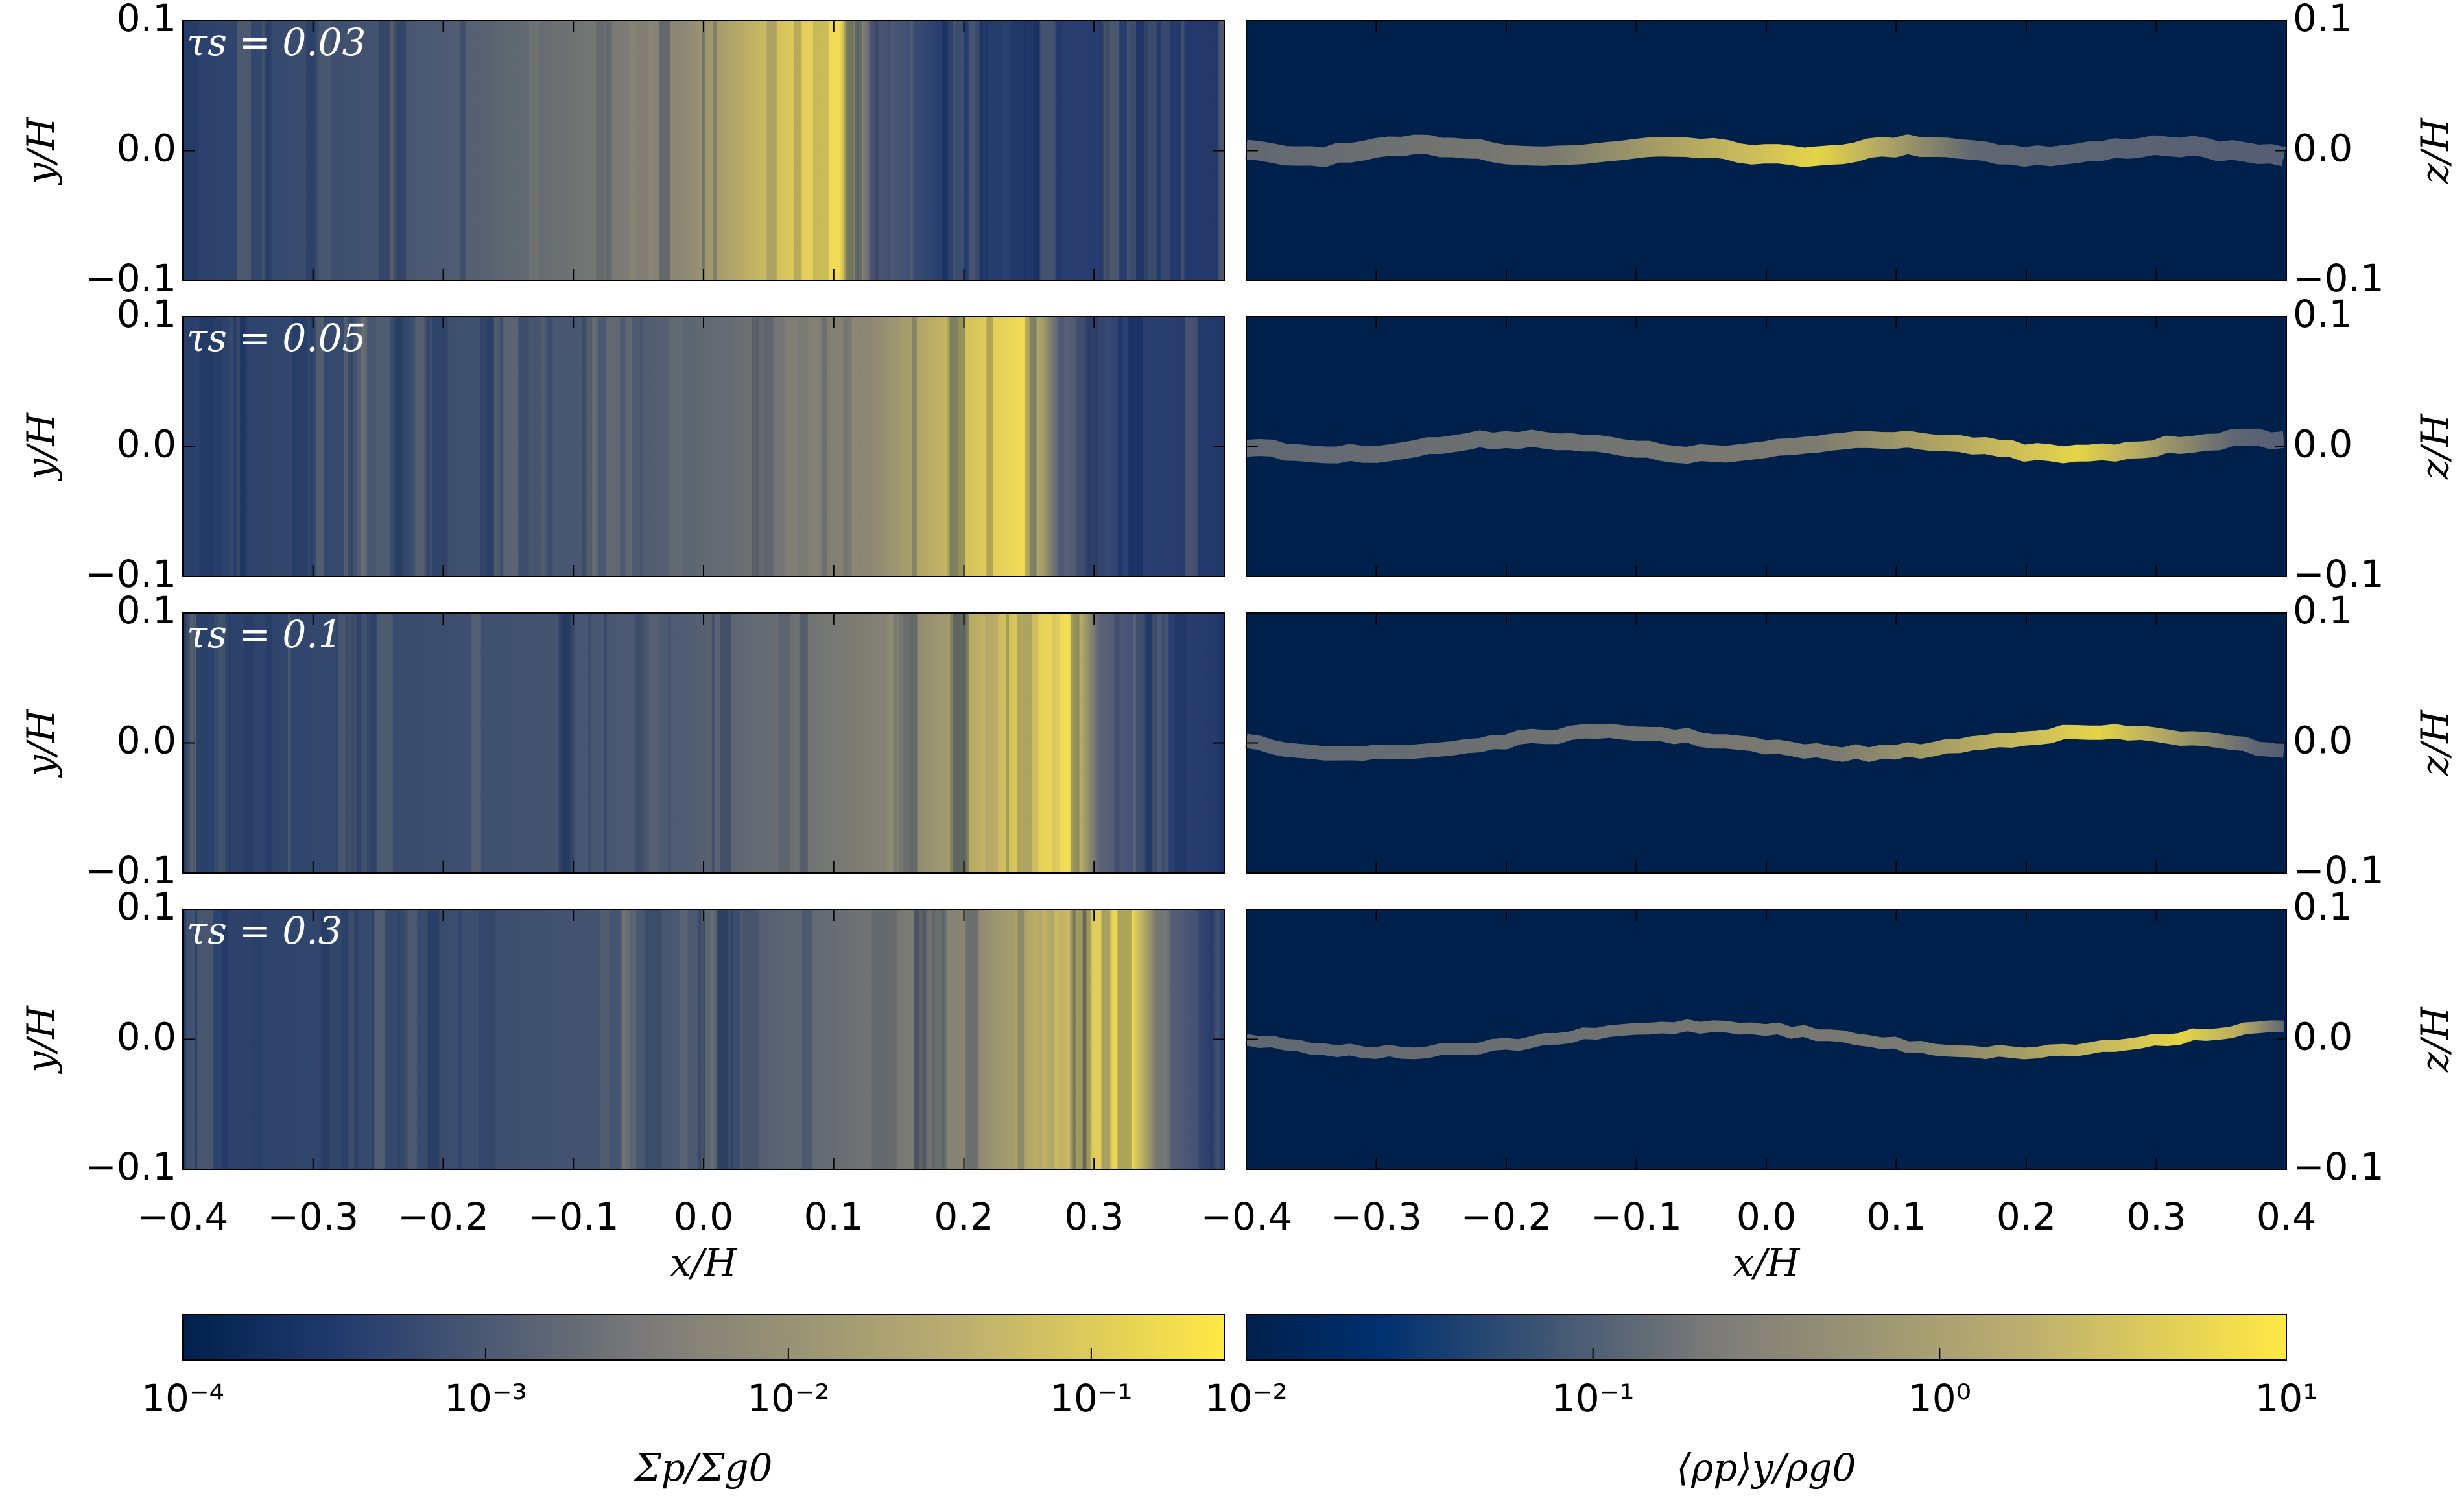  I want to click on heatmap-left, so click(703, 151).